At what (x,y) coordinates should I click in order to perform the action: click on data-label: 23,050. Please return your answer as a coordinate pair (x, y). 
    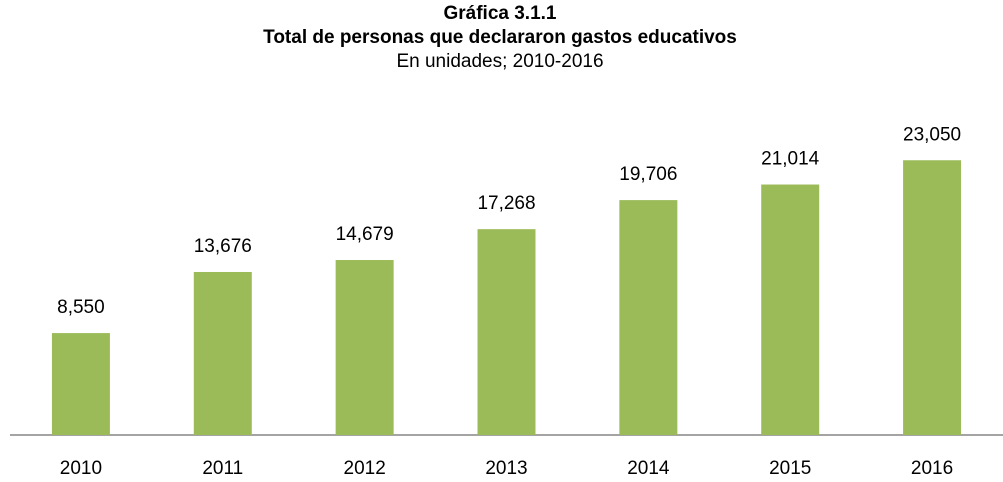
    Looking at the image, I should click on (932, 134).